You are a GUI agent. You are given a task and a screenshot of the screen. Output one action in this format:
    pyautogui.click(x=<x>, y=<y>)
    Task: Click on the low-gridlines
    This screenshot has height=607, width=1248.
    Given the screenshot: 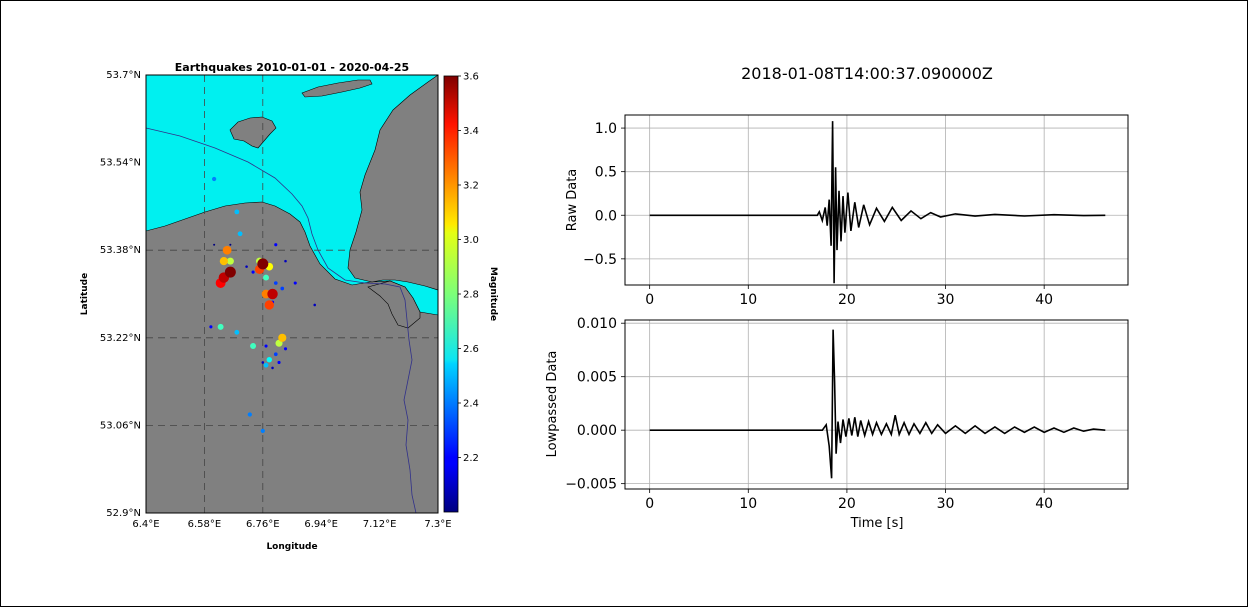 What is the action you would take?
    pyautogui.click(x=876, y=404)
    